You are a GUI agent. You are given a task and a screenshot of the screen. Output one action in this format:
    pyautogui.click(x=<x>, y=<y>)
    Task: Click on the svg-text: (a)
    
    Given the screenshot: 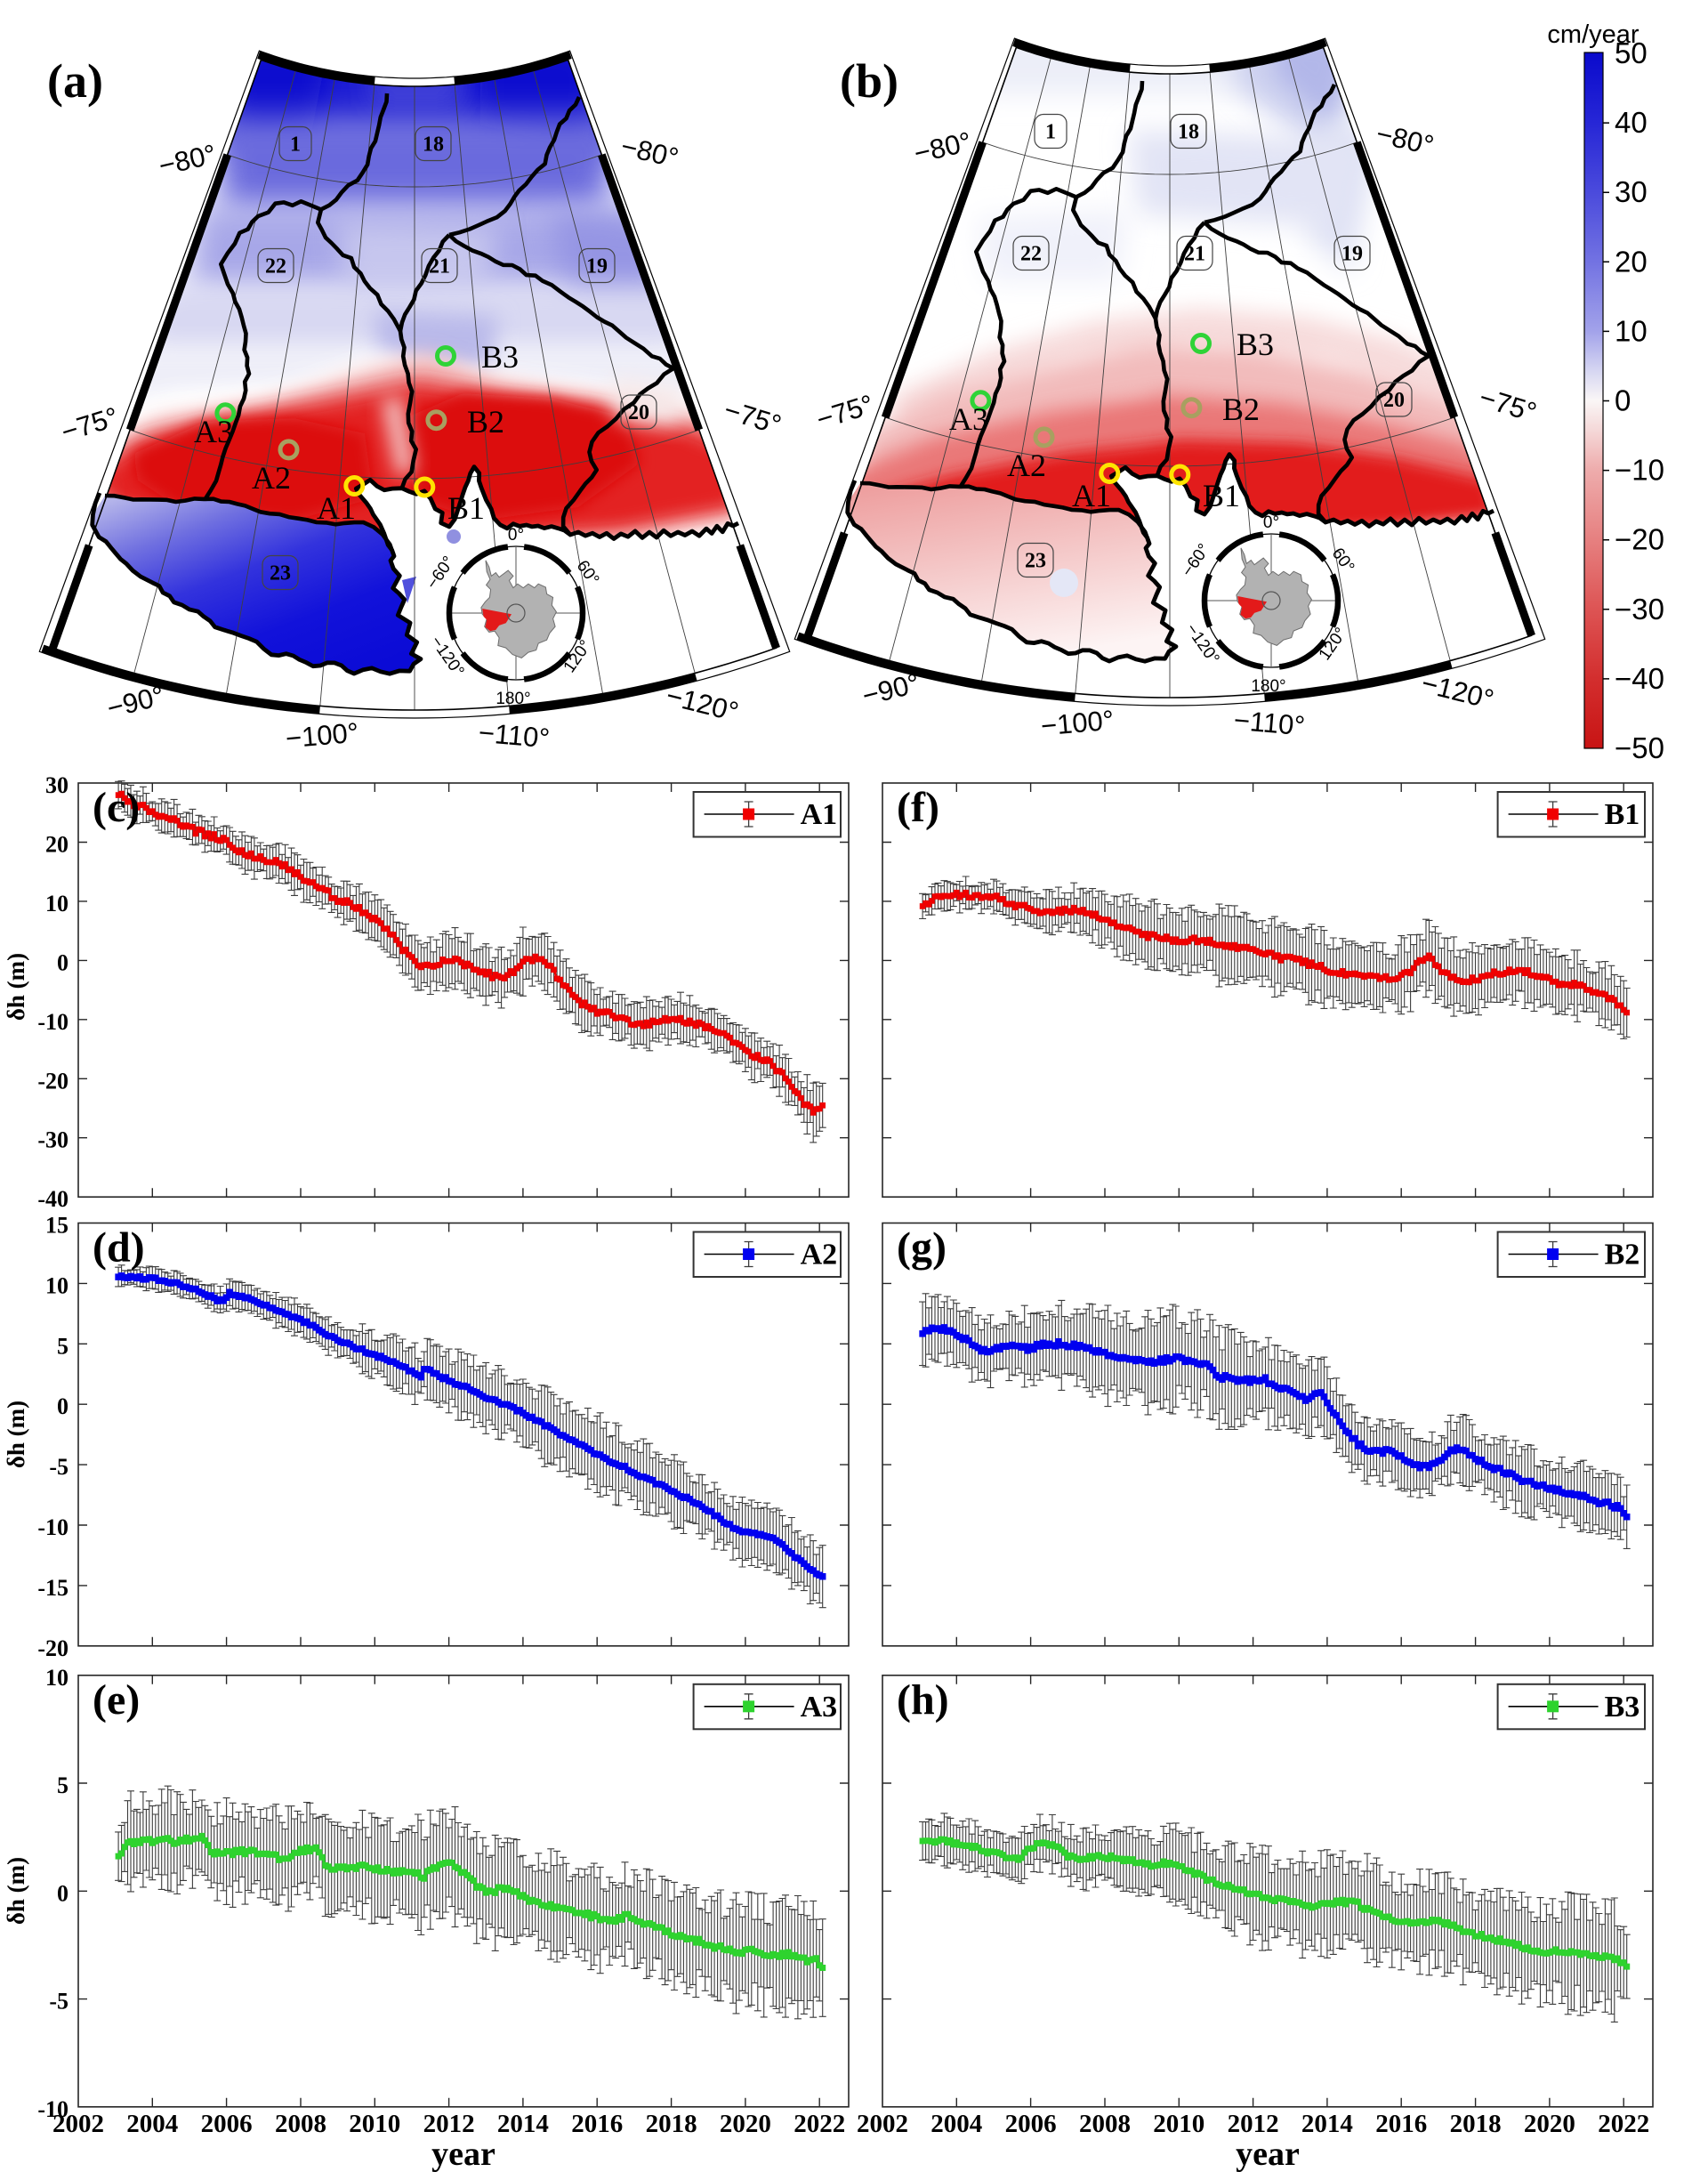 What is the action you would take?
    pyautogui.click(x=75, y=81)
    